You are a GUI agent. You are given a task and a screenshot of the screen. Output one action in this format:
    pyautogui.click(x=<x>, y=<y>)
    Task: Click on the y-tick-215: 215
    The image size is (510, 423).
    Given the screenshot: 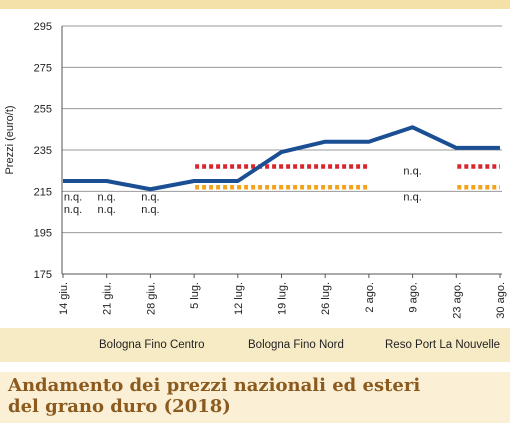 What is the action you would take?
    pyautogui.click(x=43, y=192)
    